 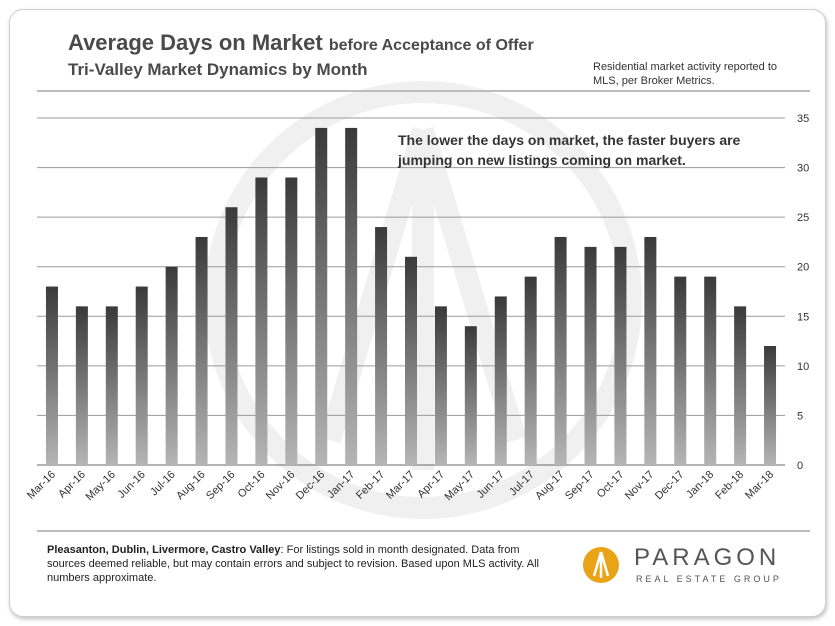 I want to click on x-tick-label: Dec-17, so click(x=670, y=486).